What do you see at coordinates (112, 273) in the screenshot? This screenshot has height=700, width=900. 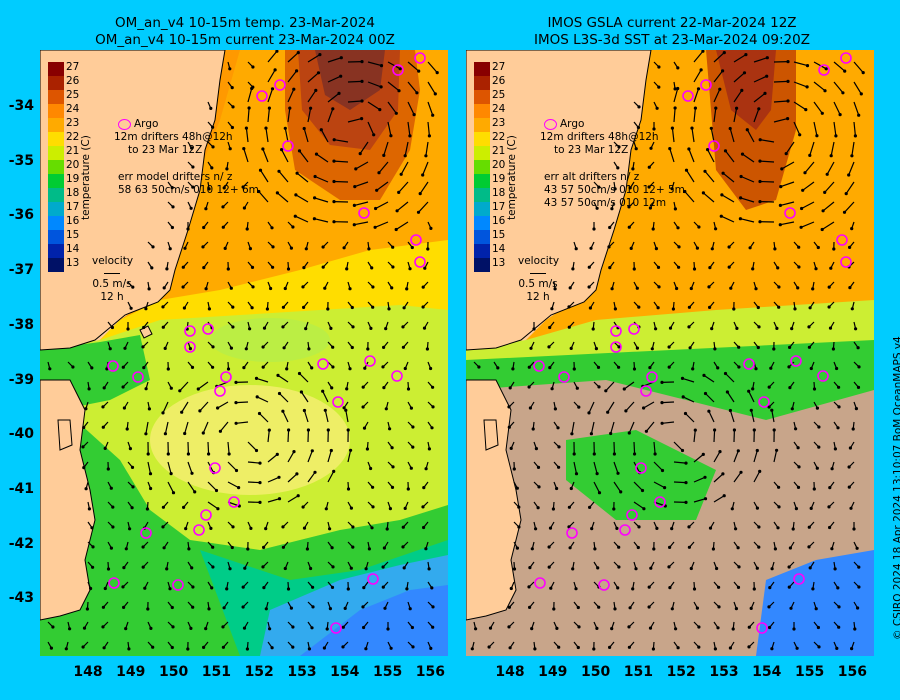 I see `velocity-arrow-icon` at bounding box center [112, 273].